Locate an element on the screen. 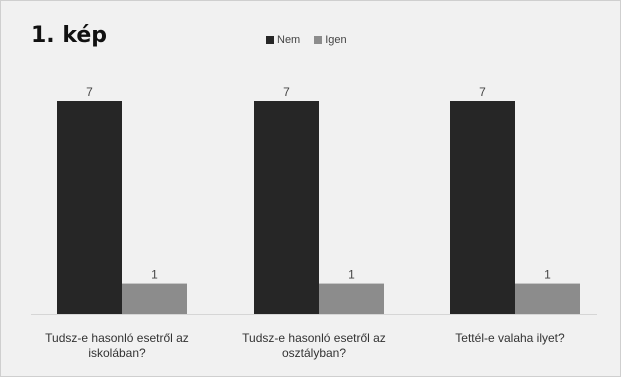 The height and width of the screenshot is (377, 621). data-label-igen-1: 1 is located at coordinates (154, 275).